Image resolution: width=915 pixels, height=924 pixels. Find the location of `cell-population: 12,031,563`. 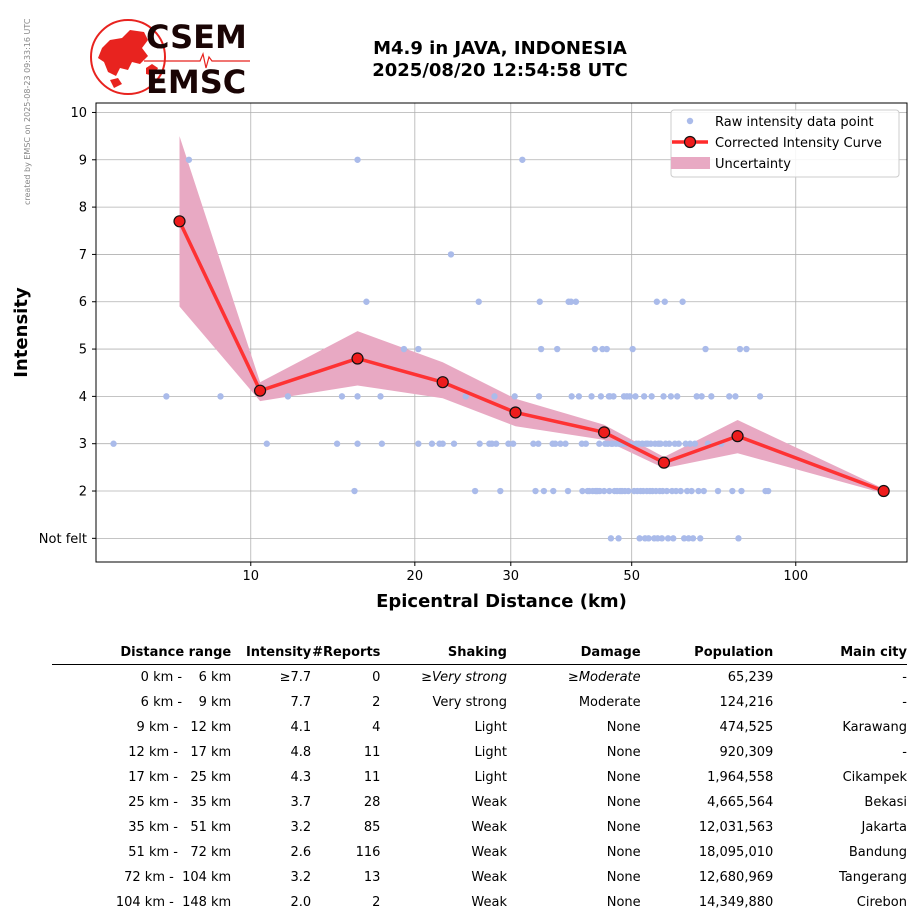

cell-population: 12,031,563 is located at coordinates (736, 827).